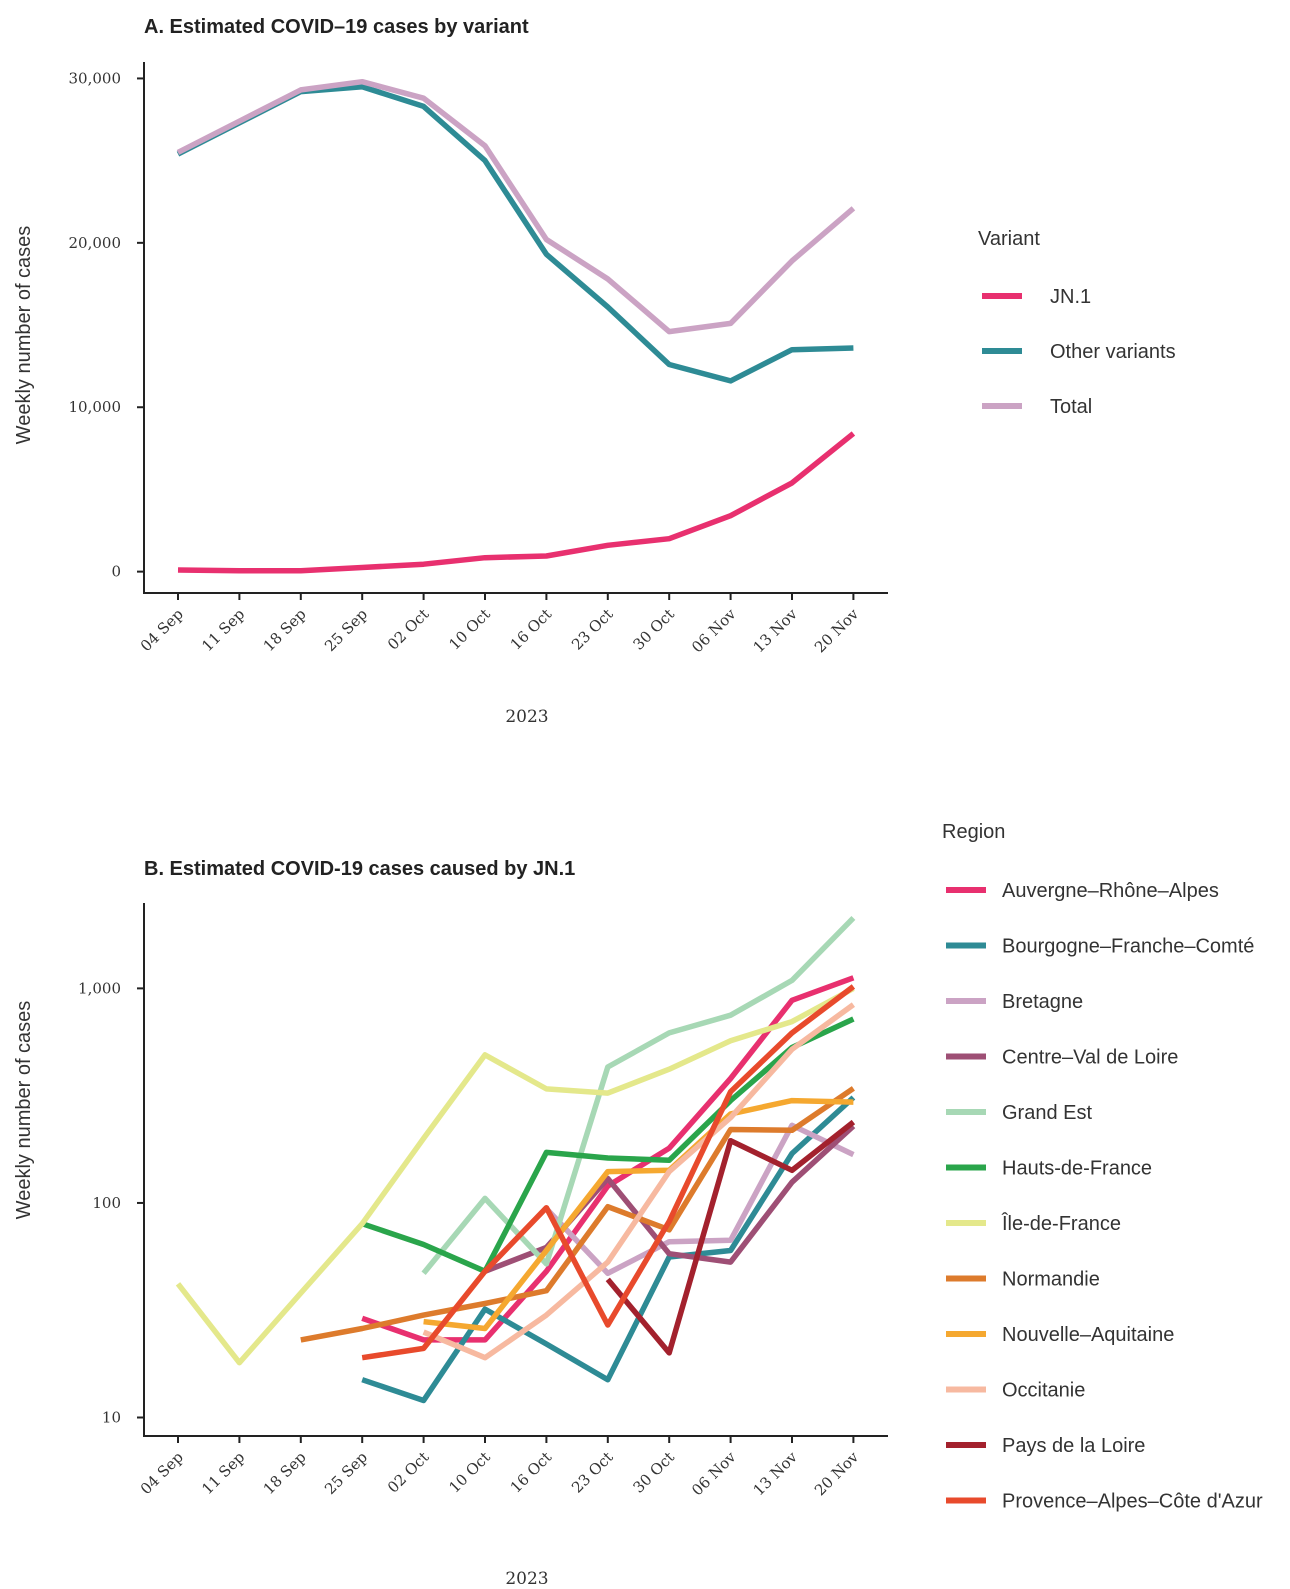 The height and width of the screenshot is (1589, 1290). Describe the element at coordinates (1037, 407) in the screenshot. I see `legend-item-total: Total` at that location.